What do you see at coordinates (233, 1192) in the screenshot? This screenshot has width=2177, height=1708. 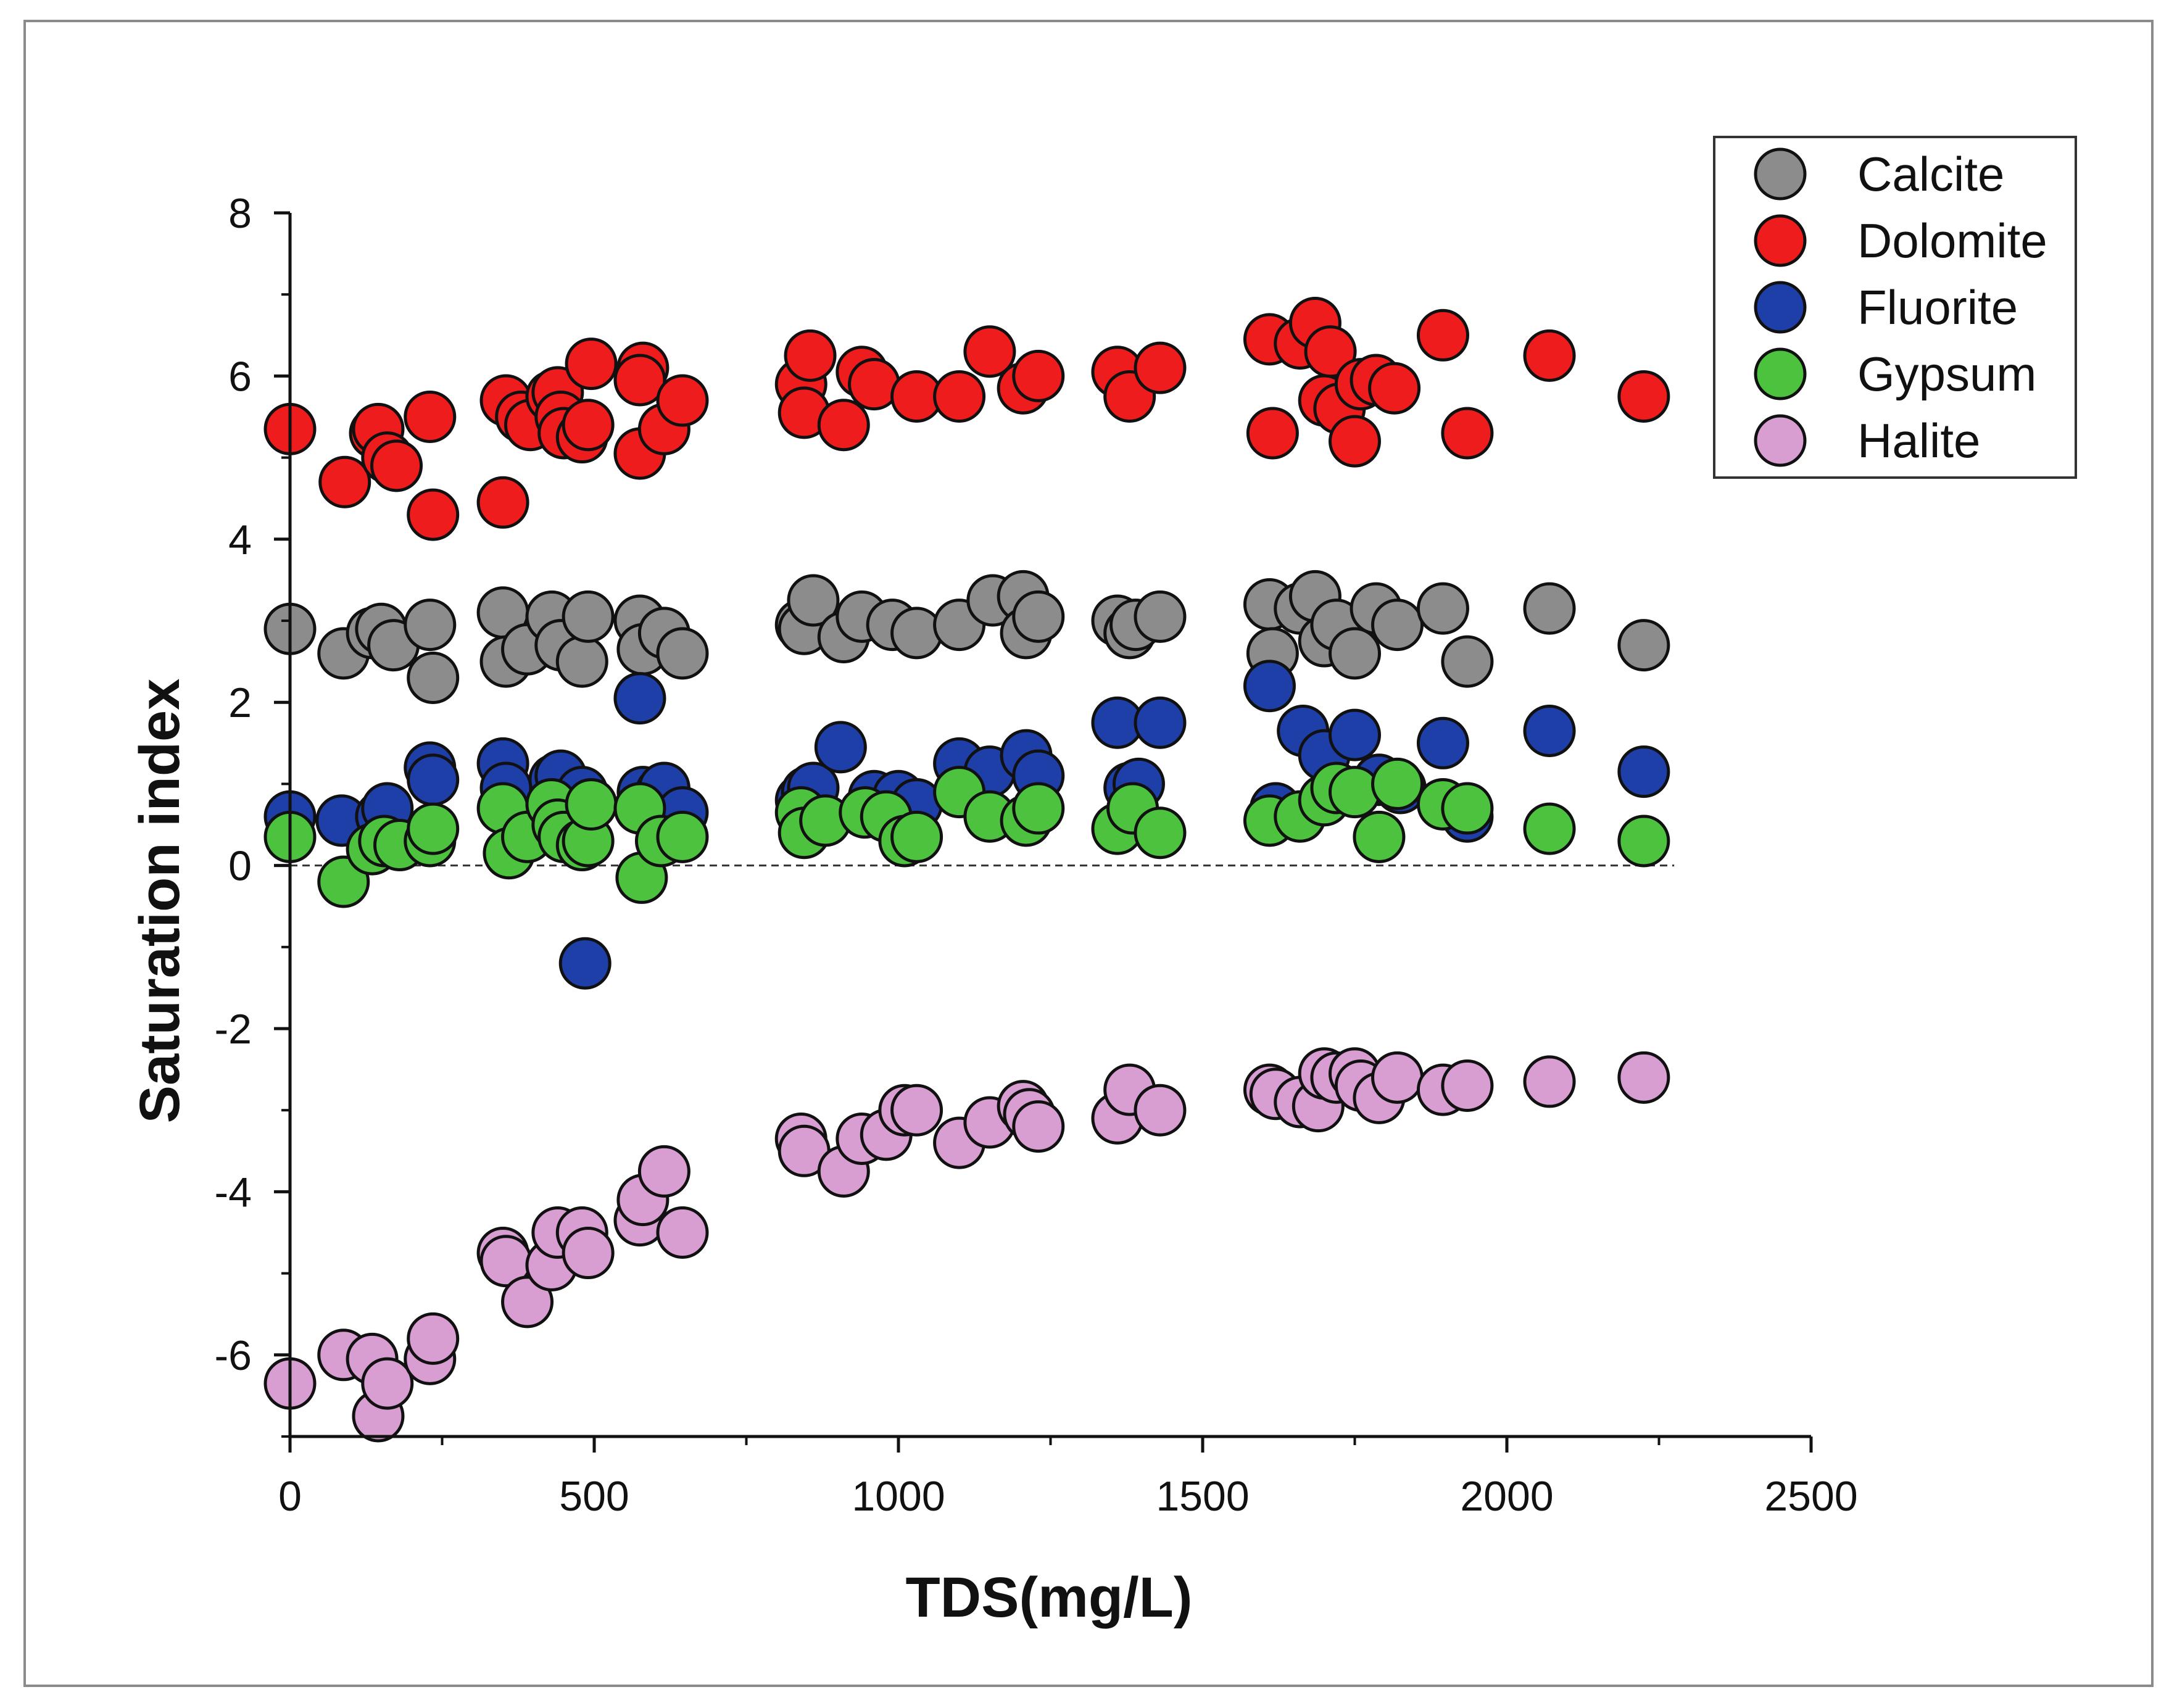 I see `y-tick-label: -4` at bounding box center [233, 1192].